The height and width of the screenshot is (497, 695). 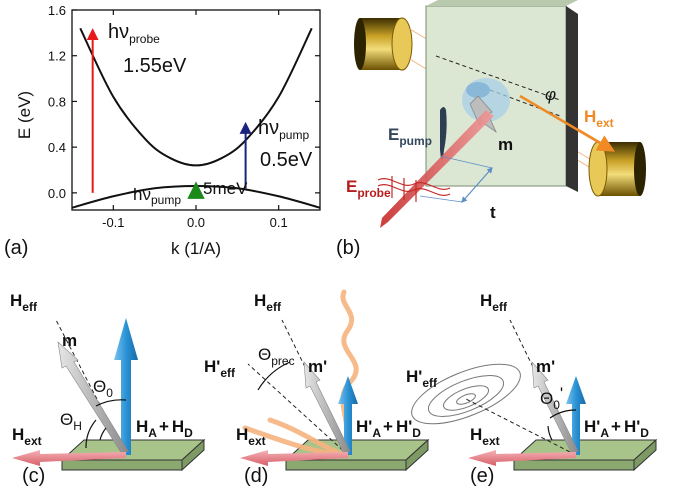 I want to click on x-tick-label: 0.0, so click(x=196, y=222).